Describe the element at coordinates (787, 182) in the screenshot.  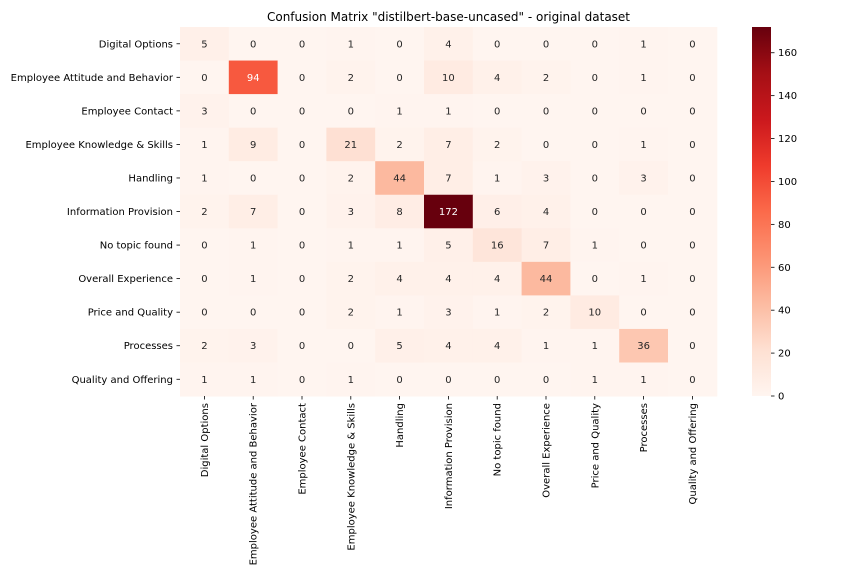
I see `colorbar-tick-label: 100` at that location.